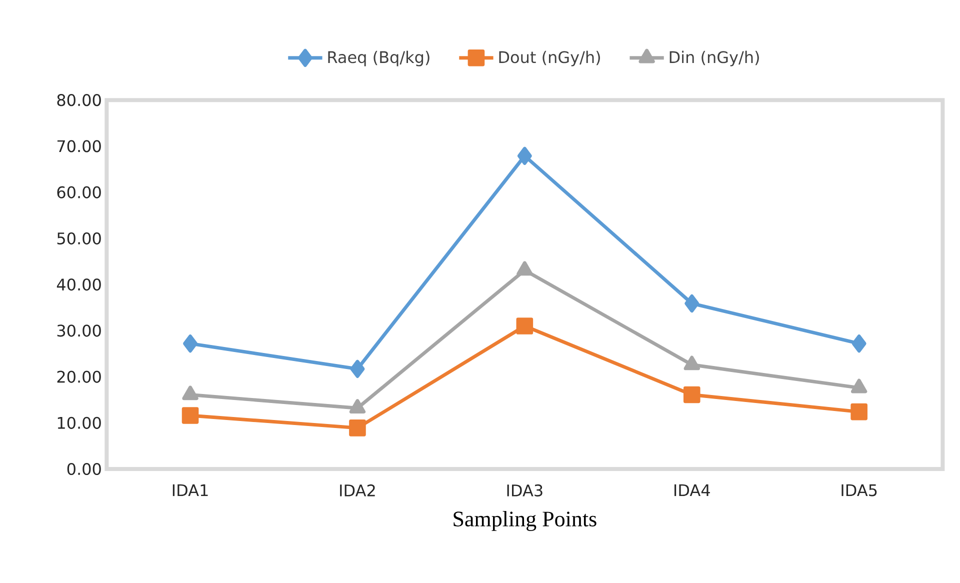 This screenshot has height=583, width=960. Describe the element at coordinates (525, 520) in the screenshot. I see `x-axis-title: Sampling Points` at that location.